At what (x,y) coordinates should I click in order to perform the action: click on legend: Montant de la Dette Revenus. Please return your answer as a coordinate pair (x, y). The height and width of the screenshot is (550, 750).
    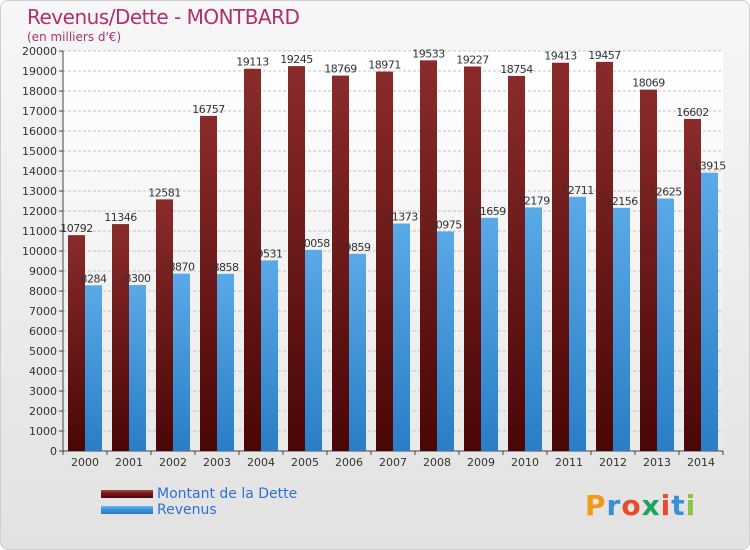
    Looking at the image, I should click on (199, 502).